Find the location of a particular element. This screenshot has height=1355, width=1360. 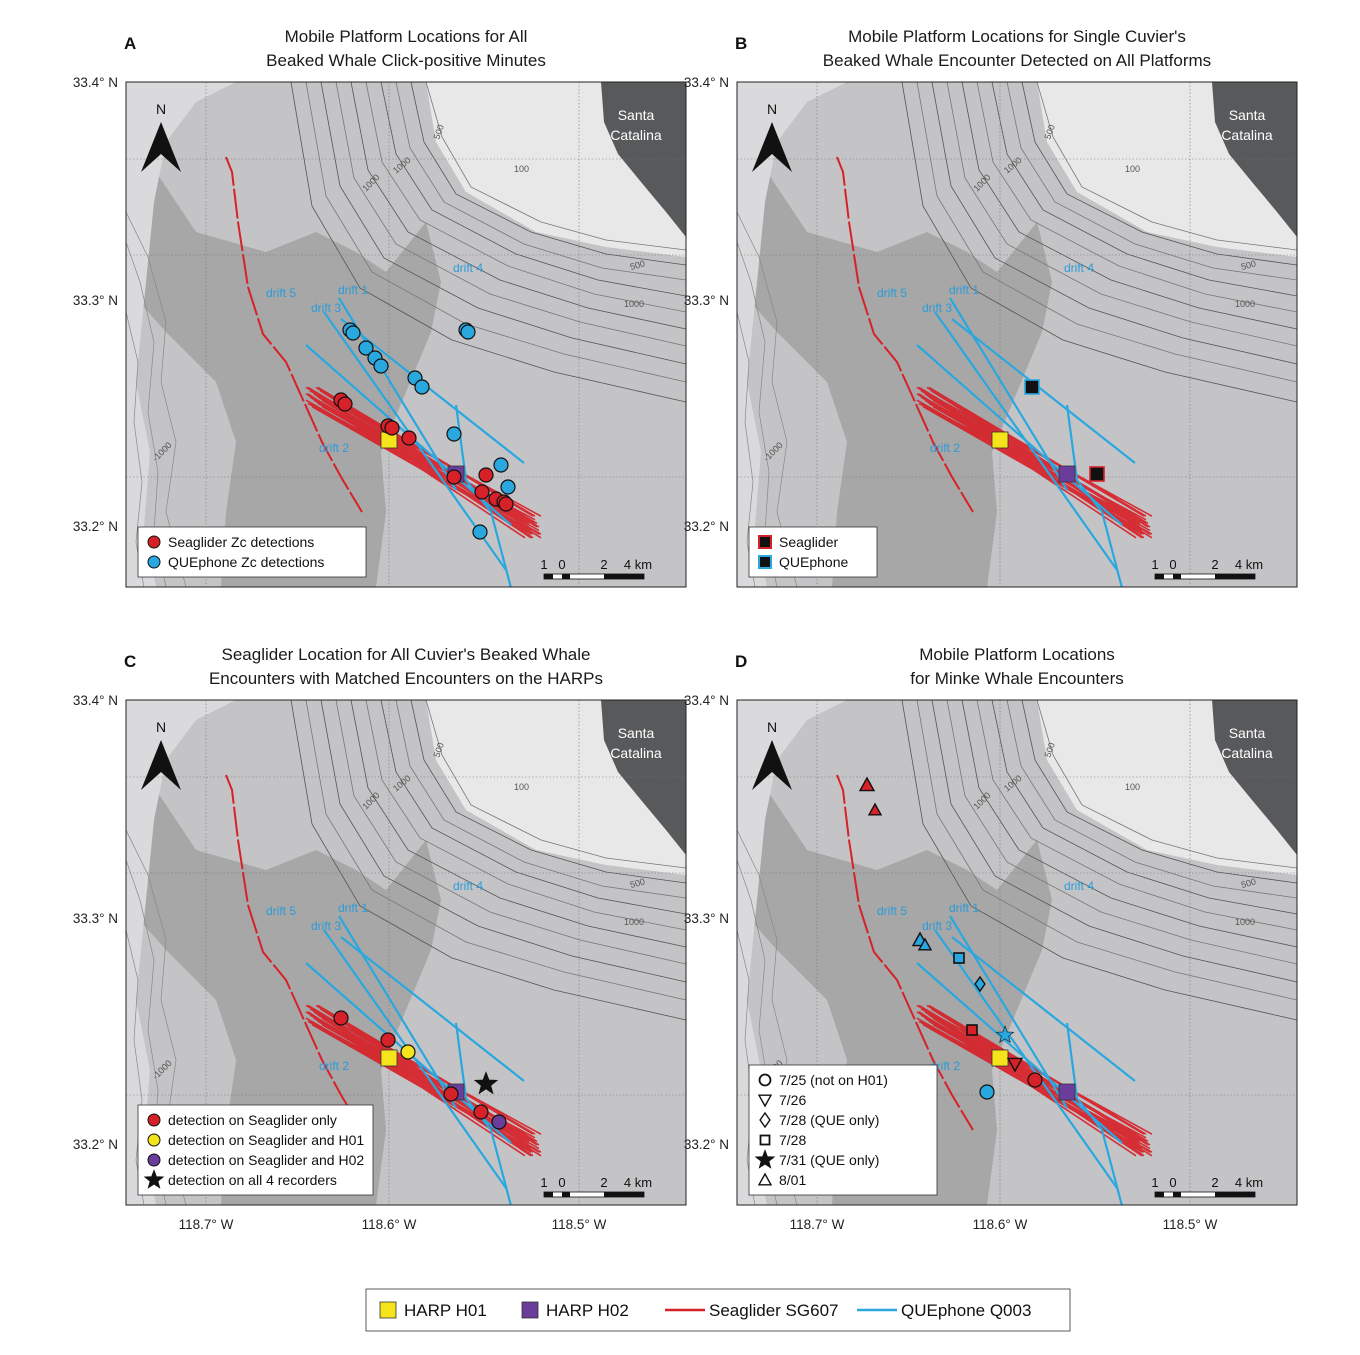

legend-item: QUEphone is located at coordinates (803, 562).